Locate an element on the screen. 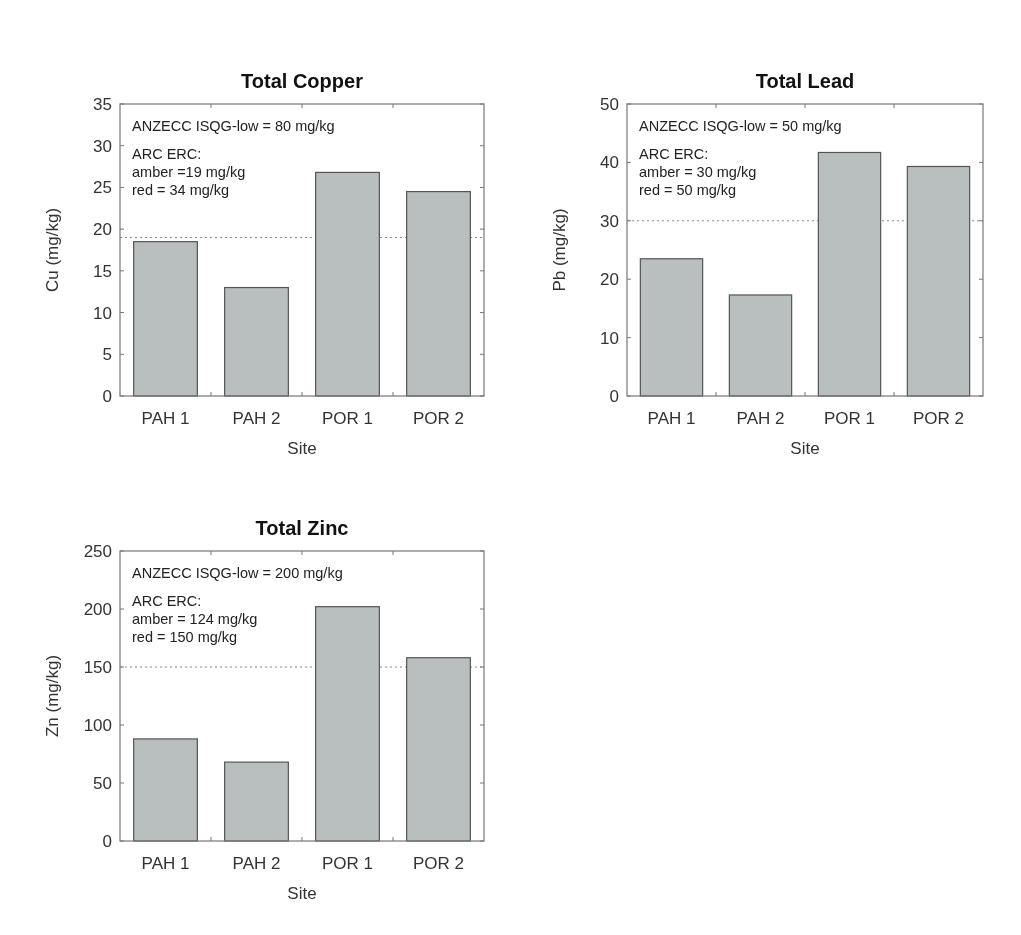  y-axis-title: Cu (mg/kg) is located at coordinates (52, 250).